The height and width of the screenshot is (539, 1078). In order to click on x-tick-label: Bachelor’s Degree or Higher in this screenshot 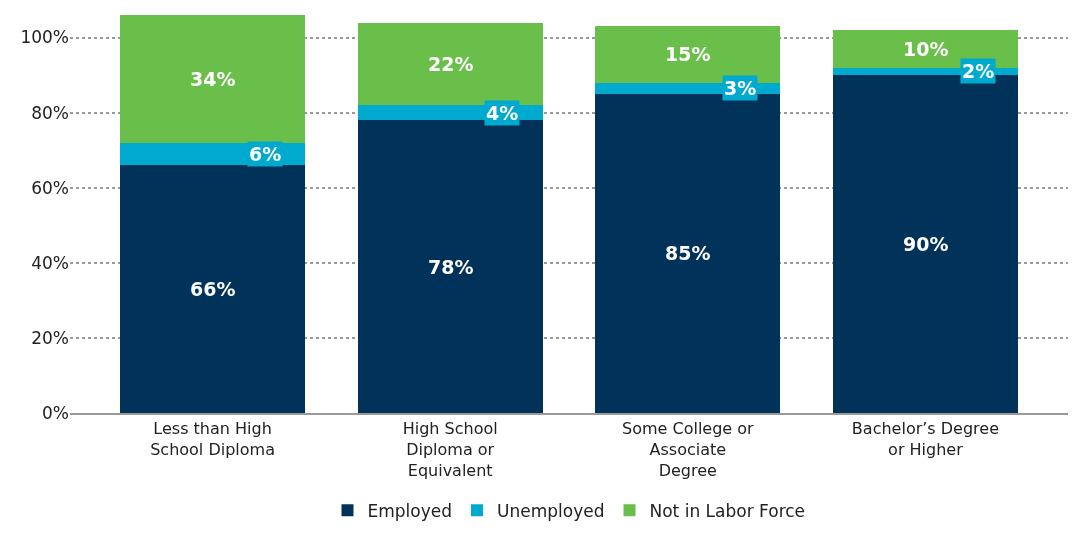, I will do `click(925, 438)`.